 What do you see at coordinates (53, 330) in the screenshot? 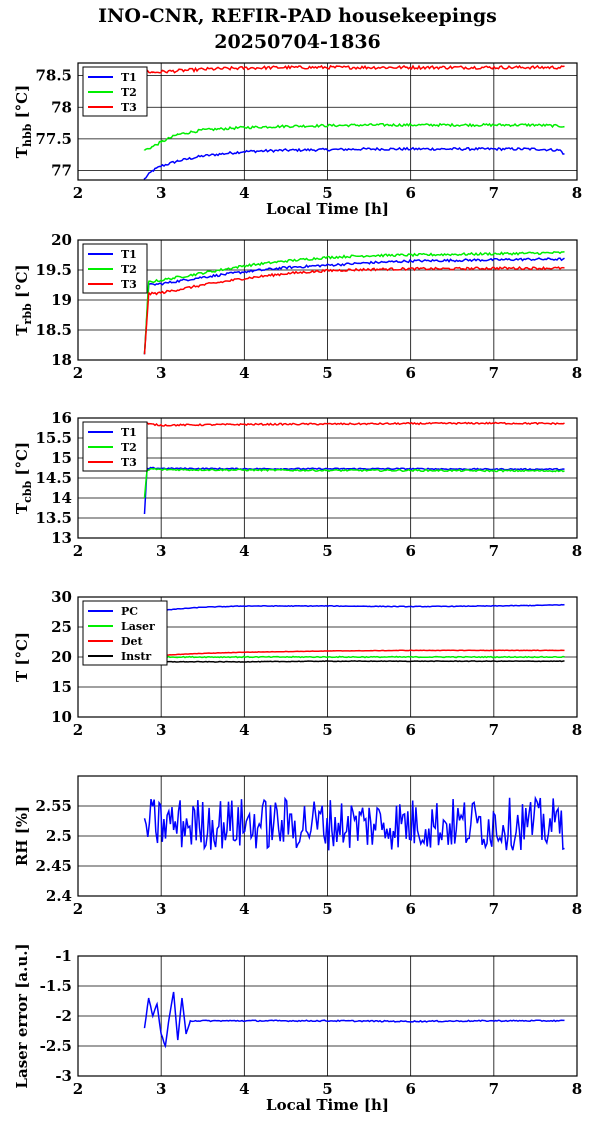
I see `y-tick-label: 18.5` at bounding box center [53, 330].